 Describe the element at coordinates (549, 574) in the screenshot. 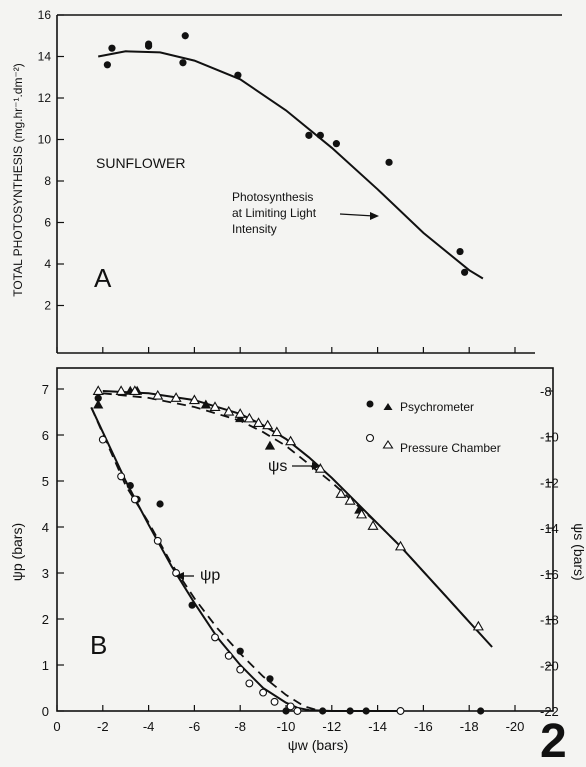

I see `panel-b-y2-tick-label: -16` at that location.